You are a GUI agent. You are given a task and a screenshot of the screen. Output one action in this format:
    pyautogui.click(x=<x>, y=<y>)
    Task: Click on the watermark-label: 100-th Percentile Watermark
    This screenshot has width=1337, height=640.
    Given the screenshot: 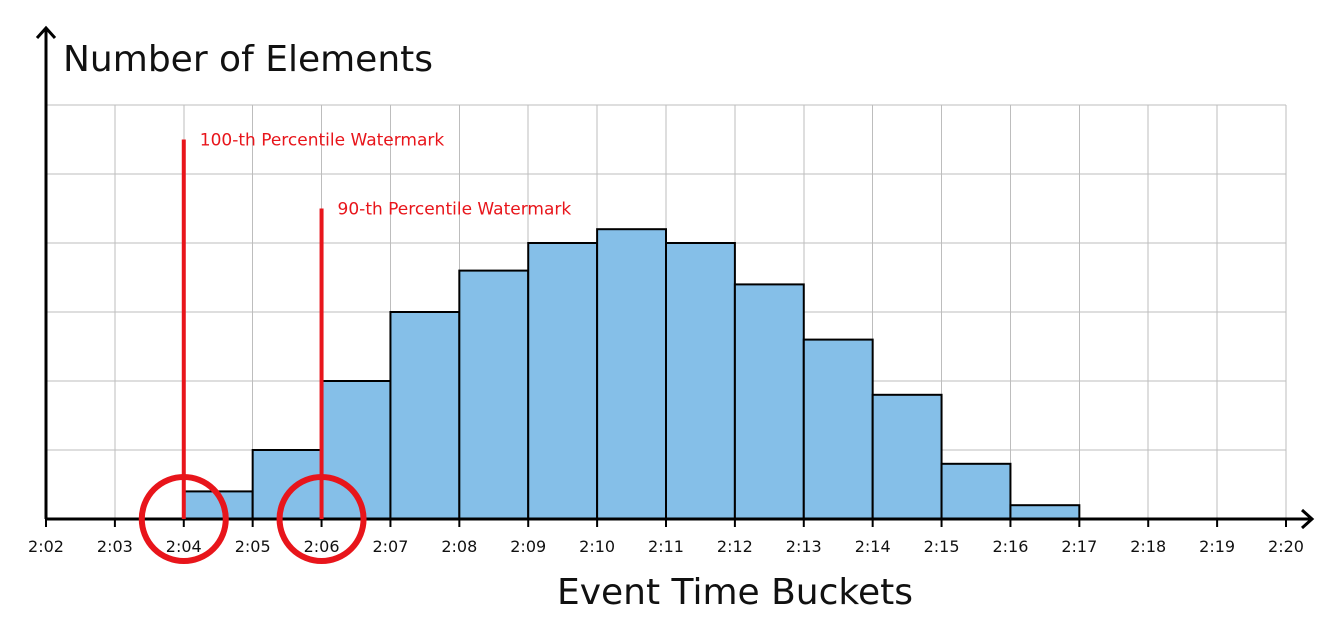 What is the action you would take?
    pyautogui.click(x=322, y=141)
    